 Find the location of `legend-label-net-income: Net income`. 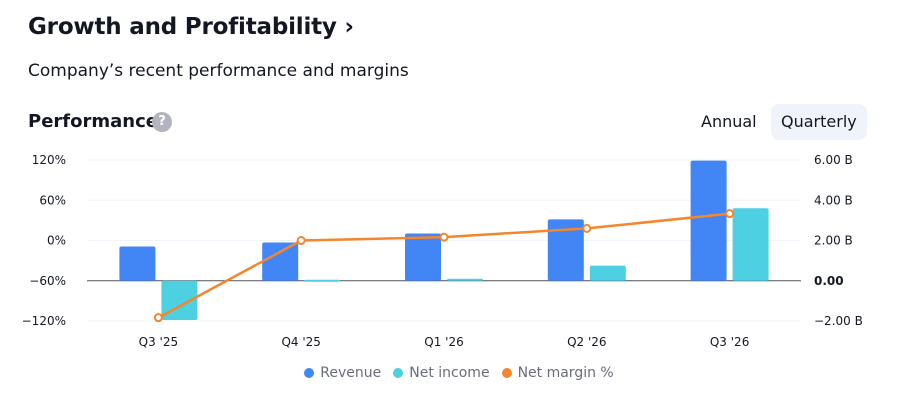

legend-label-net-income: Net income is located at coordinates (449, 373).